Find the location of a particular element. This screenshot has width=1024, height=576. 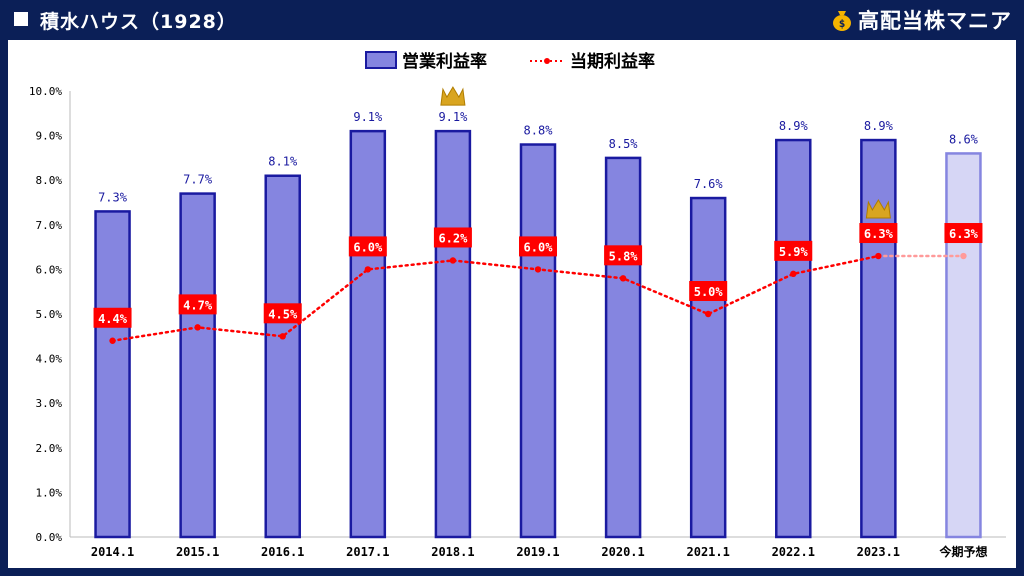

x-tick-label: 2018.1 is located at coordinates (452, 552).